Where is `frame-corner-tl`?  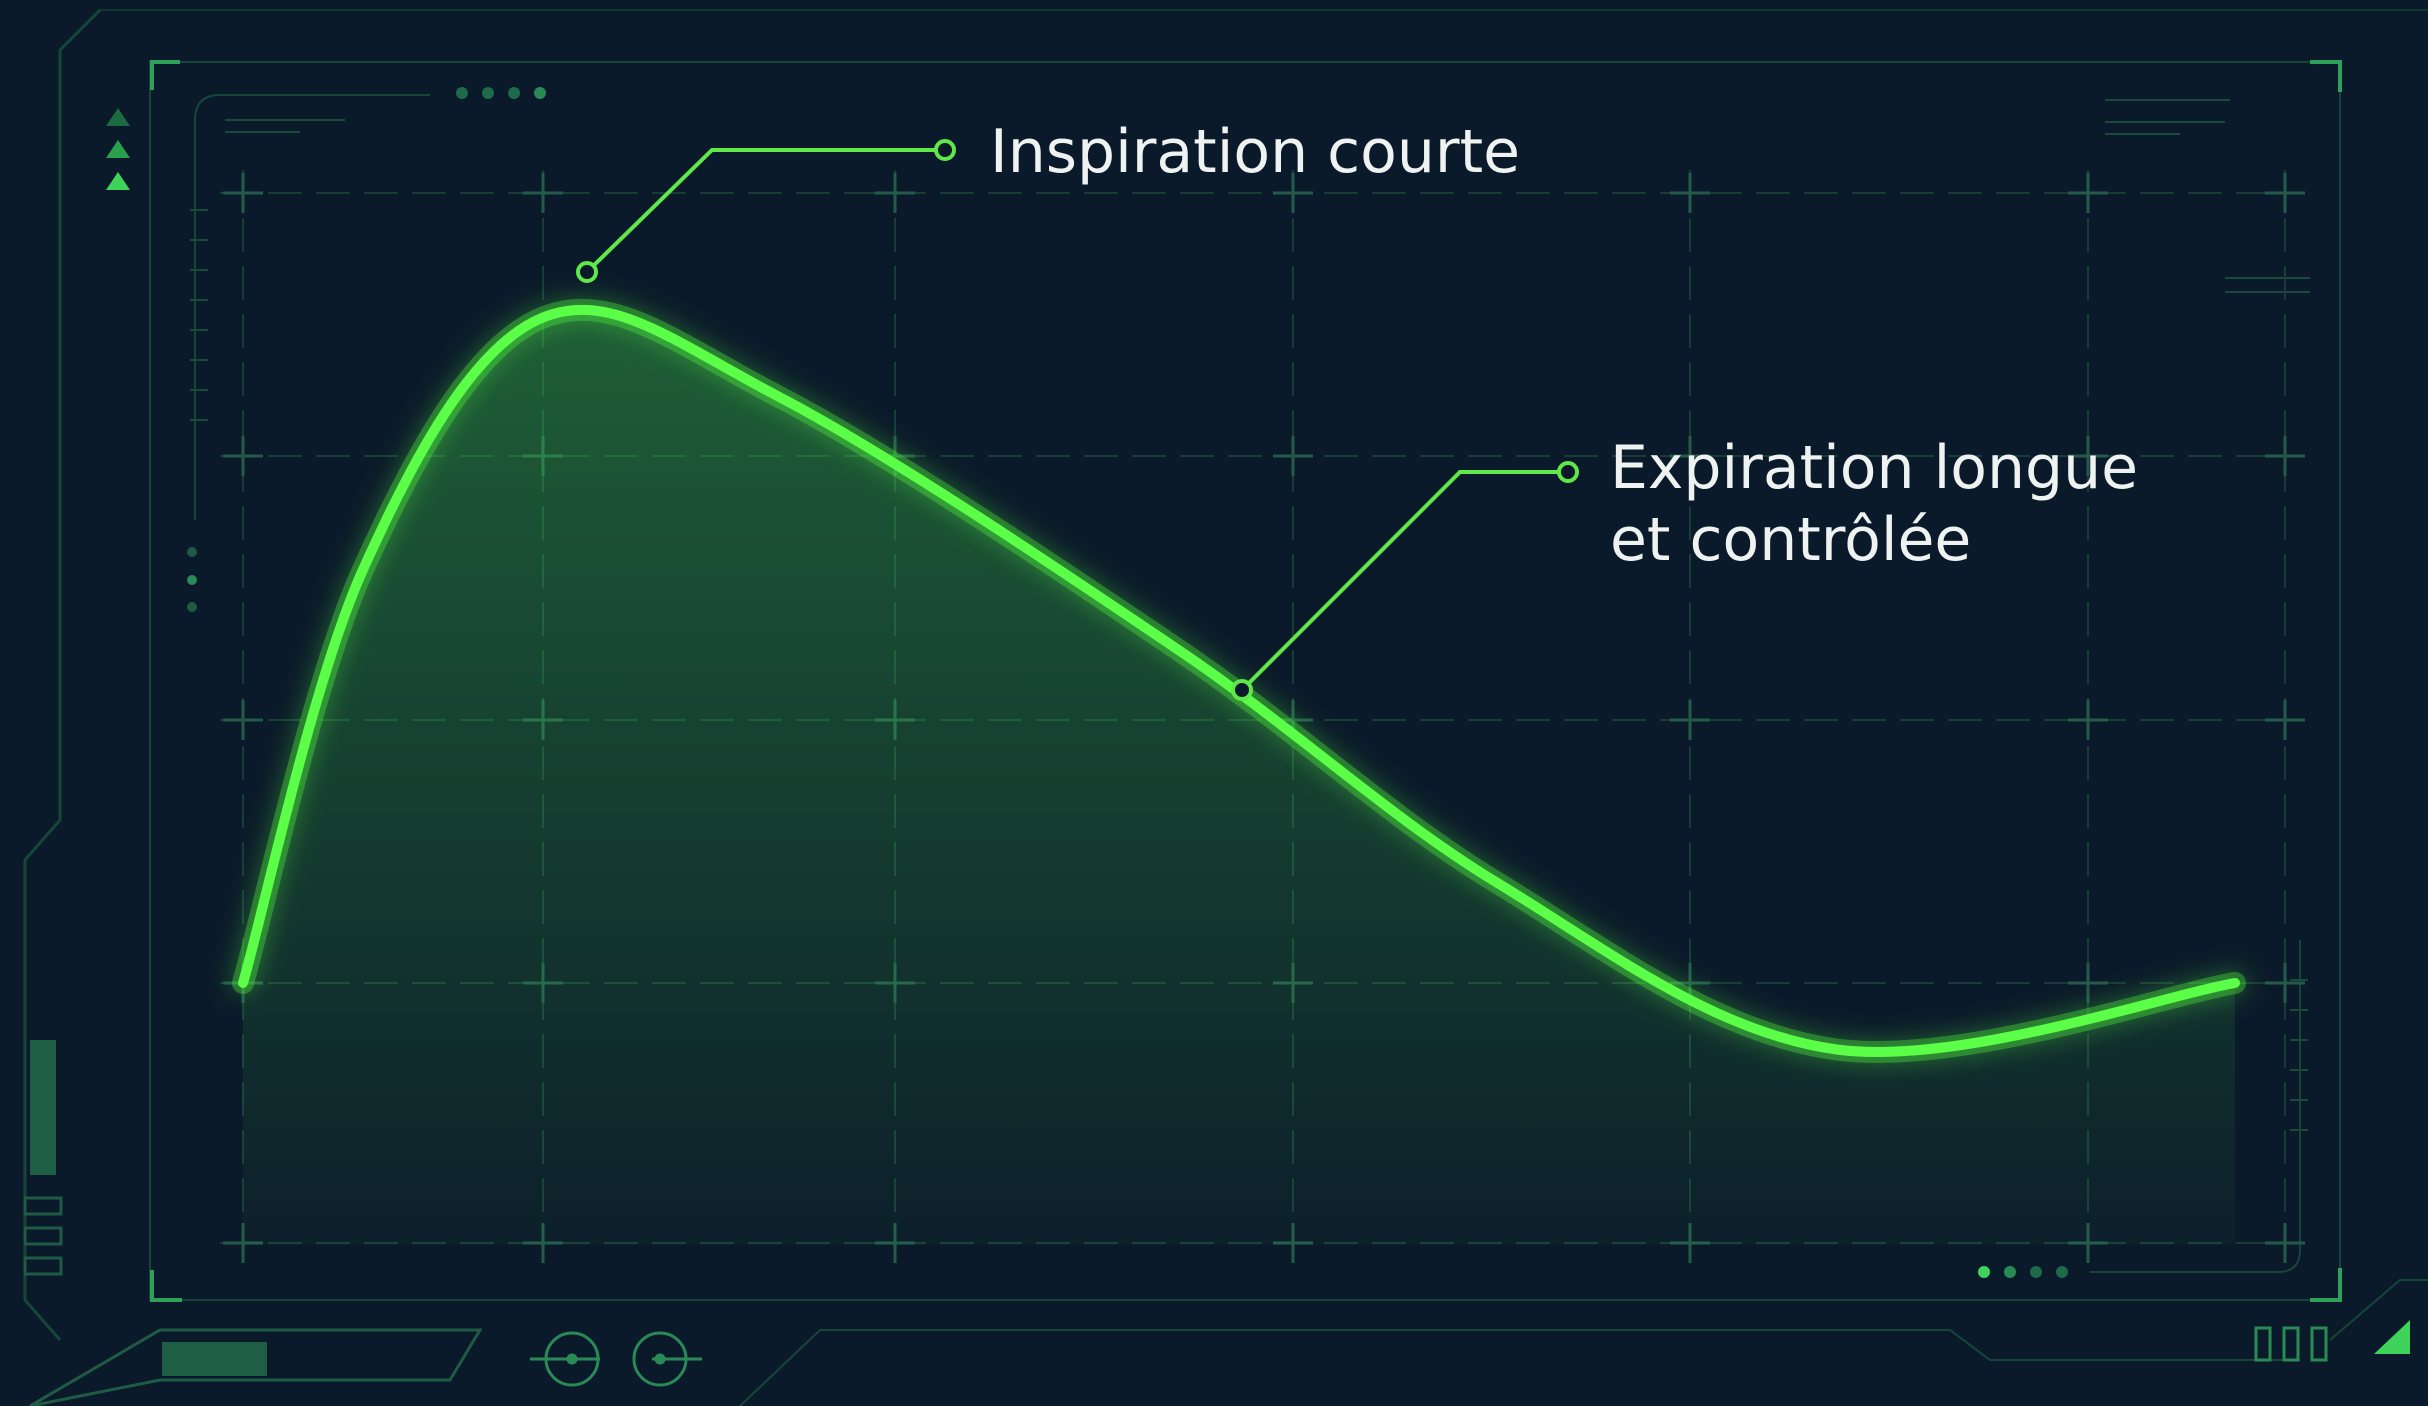 frame-corner-tl is located at coordinates (165, 75).